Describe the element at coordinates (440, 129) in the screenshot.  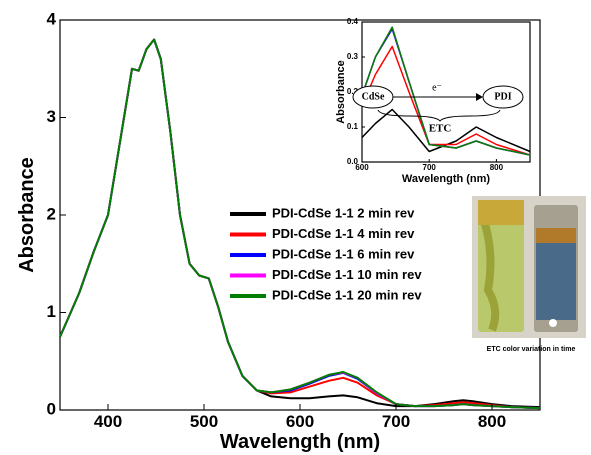
I see `diagram-label: ETC` at that location.